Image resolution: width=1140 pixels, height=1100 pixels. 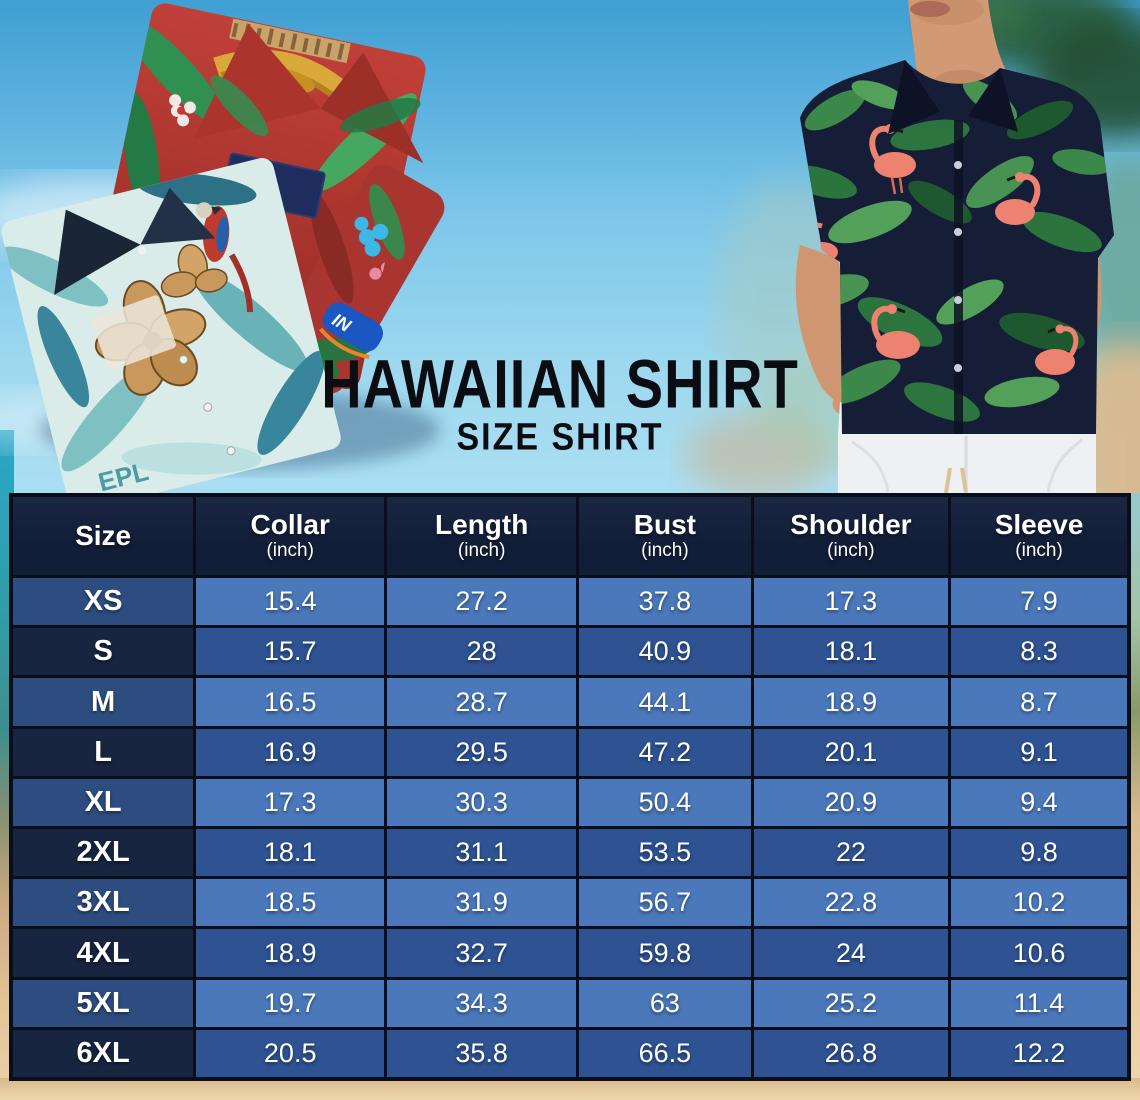 What do you see at coordinates (103, 903) in the screenshot?
I see `size-label-3xl: 3XL` at bounding box center [103, 903].